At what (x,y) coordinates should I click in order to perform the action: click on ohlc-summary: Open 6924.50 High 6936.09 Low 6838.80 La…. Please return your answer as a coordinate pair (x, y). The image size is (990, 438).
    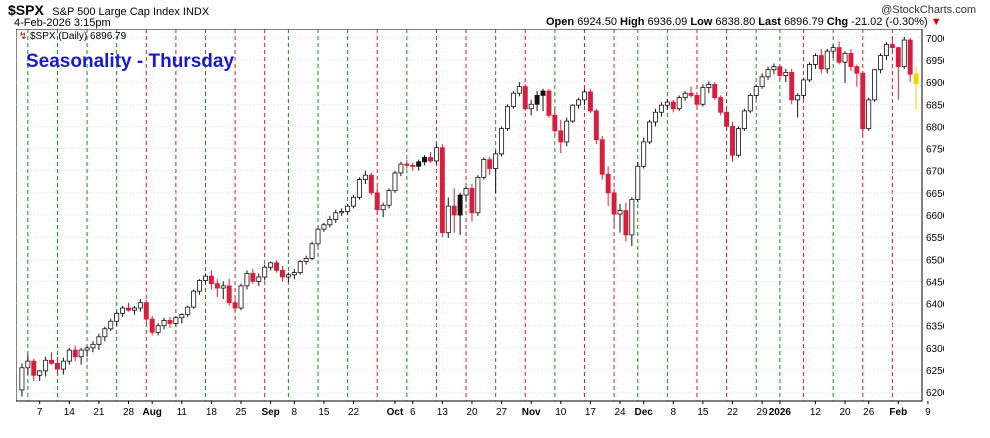
    Looking at the image, I should click on (744, 22).